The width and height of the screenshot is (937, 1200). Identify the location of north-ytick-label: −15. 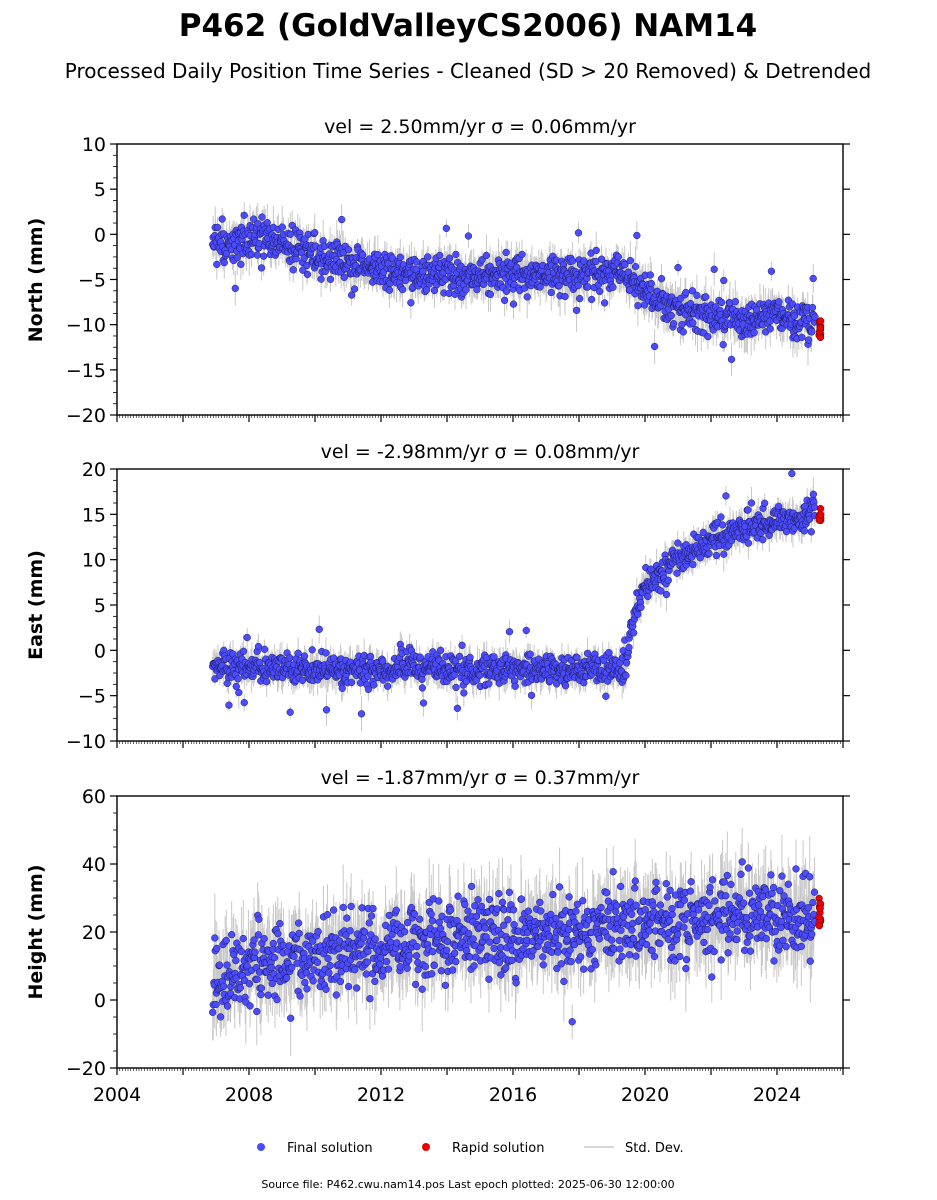
(86, 371).